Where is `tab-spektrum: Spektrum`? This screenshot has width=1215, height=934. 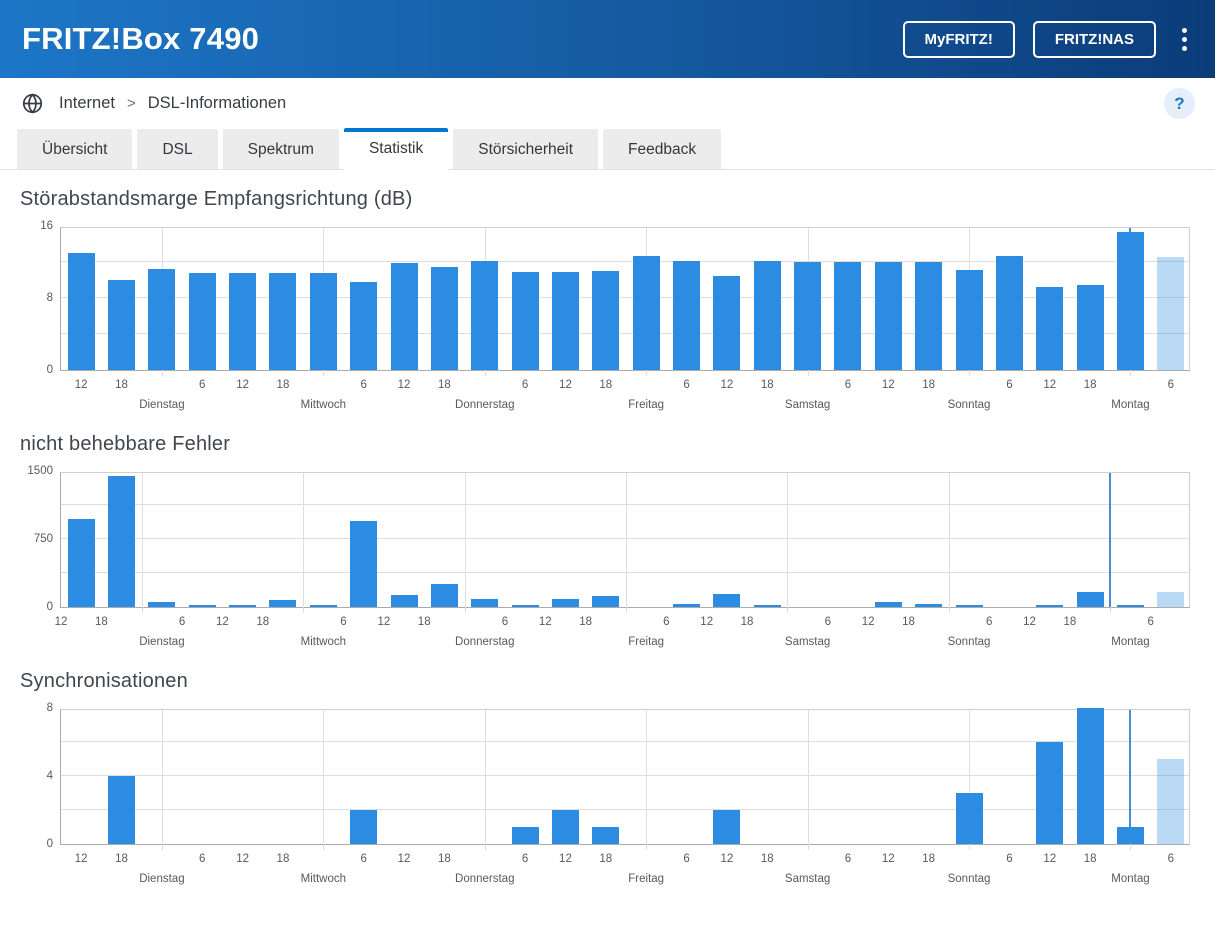 tab-spektrum: Spektrum is located at coordinates (280, 149).